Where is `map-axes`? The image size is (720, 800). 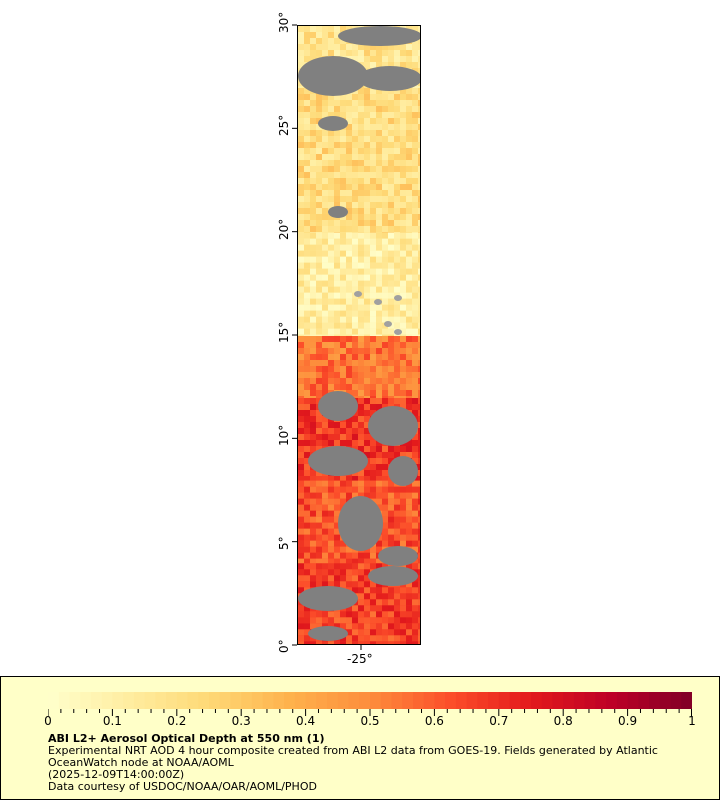
map-axes is located at coordinates (327, 337).